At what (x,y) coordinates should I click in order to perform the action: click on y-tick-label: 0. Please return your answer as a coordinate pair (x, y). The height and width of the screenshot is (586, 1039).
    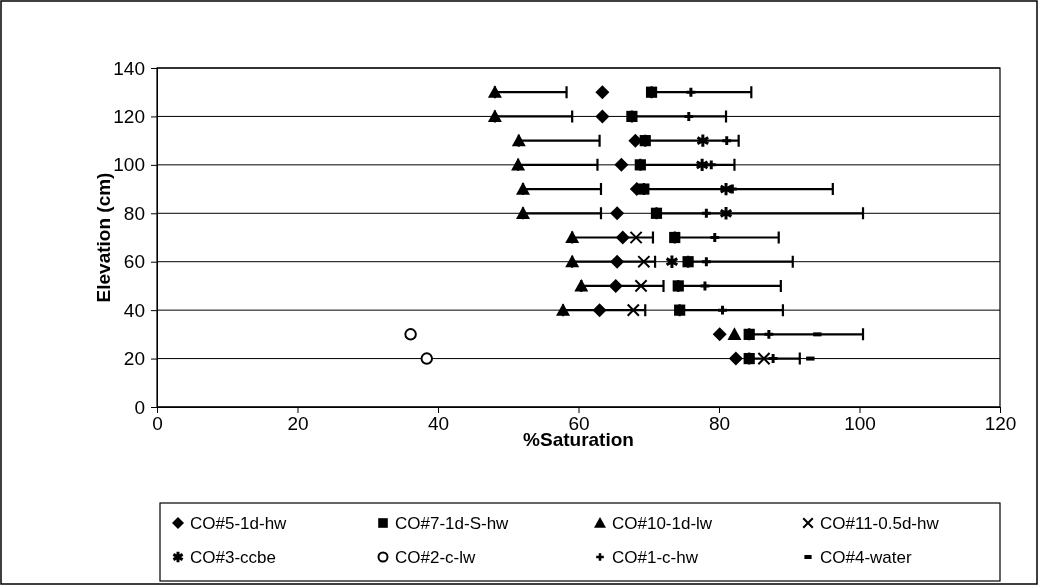
    Looking at the image, I should click on (139, 407).